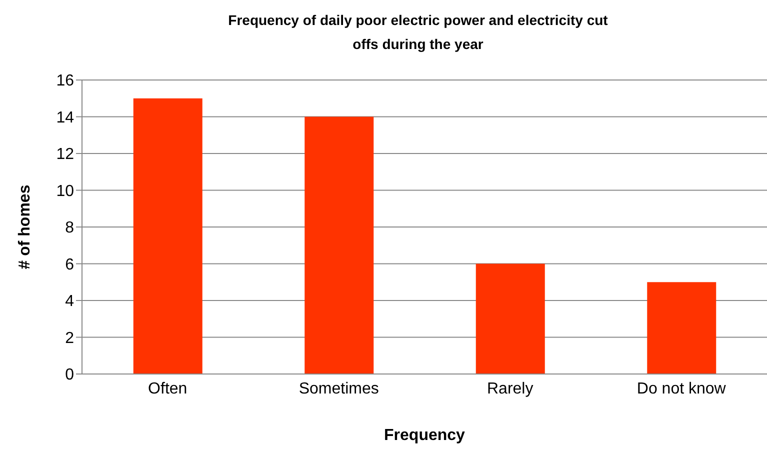 Image resolution: width=767 pixels, height=452 pixels. Describe the element at coordinates (25, 227) in the screenshot. I see `y-axis-title: # of homes` at that location.